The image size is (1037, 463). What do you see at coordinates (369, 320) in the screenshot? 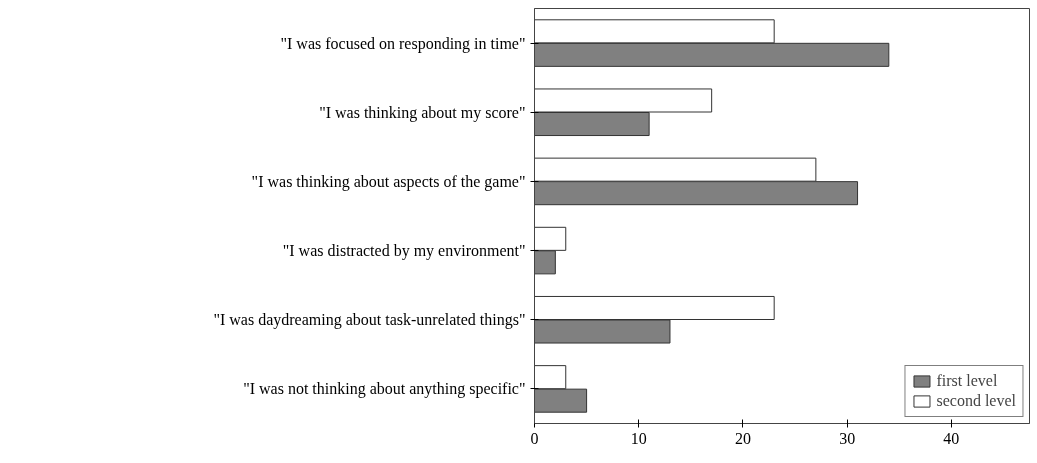
I see `y-tick-label: "I was daydreaming about task-unrelated things"` at bounding box center [369, 320].